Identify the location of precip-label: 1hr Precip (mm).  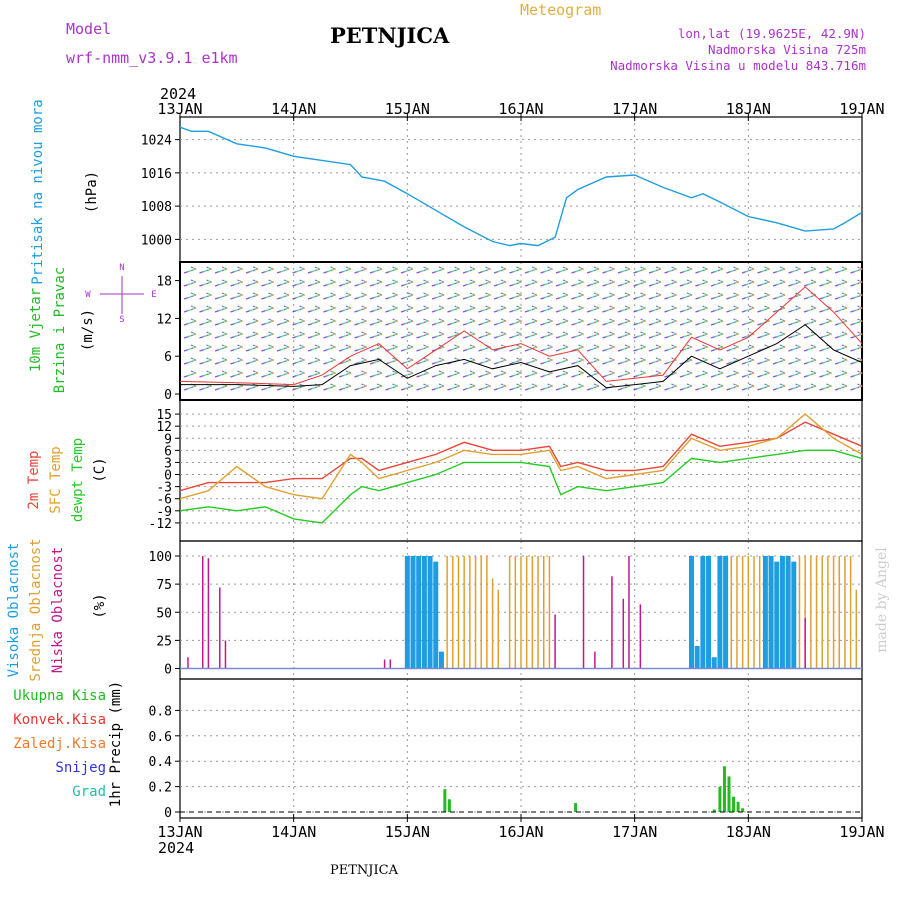
(116, 744).